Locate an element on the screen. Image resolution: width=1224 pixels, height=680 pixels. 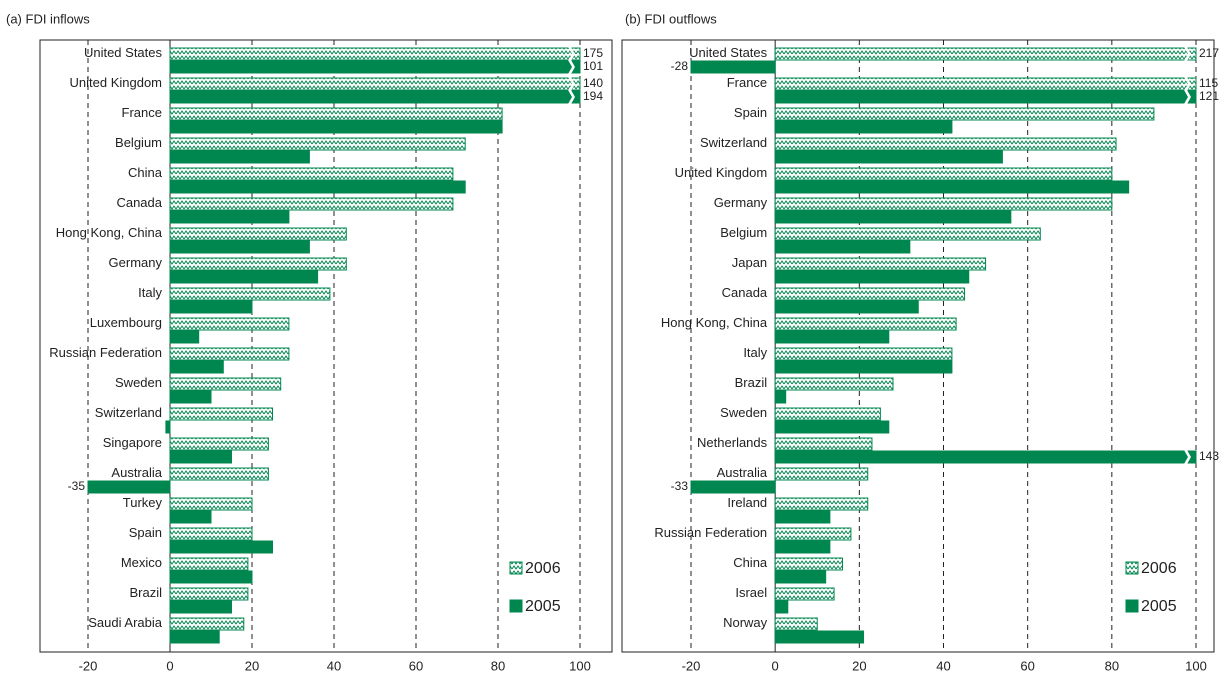
x-tick-label: -20 is located at coordinates (88, 665).